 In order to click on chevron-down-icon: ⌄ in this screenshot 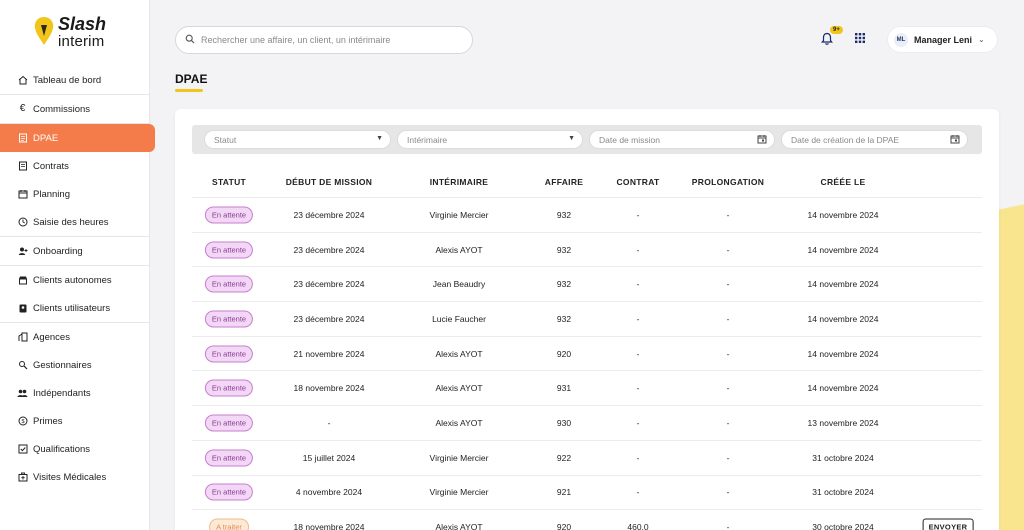, I will do `click(981, 39)`.